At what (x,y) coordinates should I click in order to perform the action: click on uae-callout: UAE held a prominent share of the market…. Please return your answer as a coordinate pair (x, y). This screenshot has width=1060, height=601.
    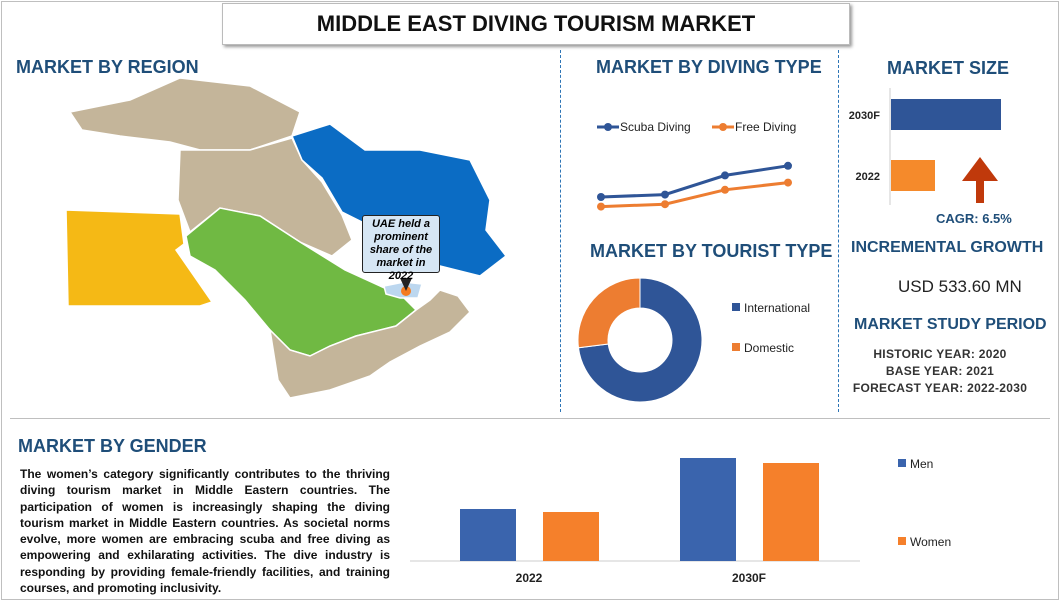
    Looking at the image, I should click on (401, 248).